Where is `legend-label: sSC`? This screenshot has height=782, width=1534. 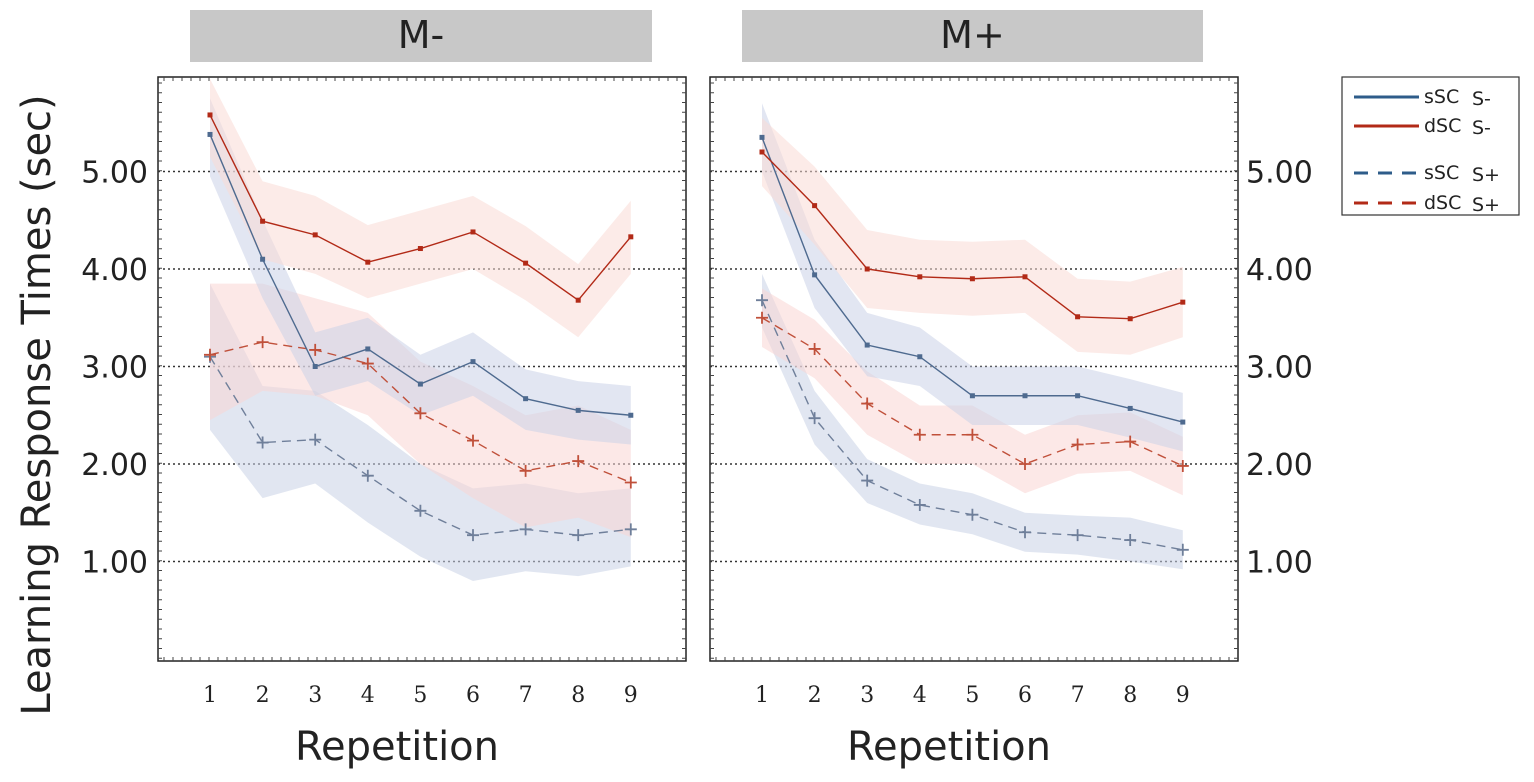
legend-label: sSC is located at coordinates (1441, 97).